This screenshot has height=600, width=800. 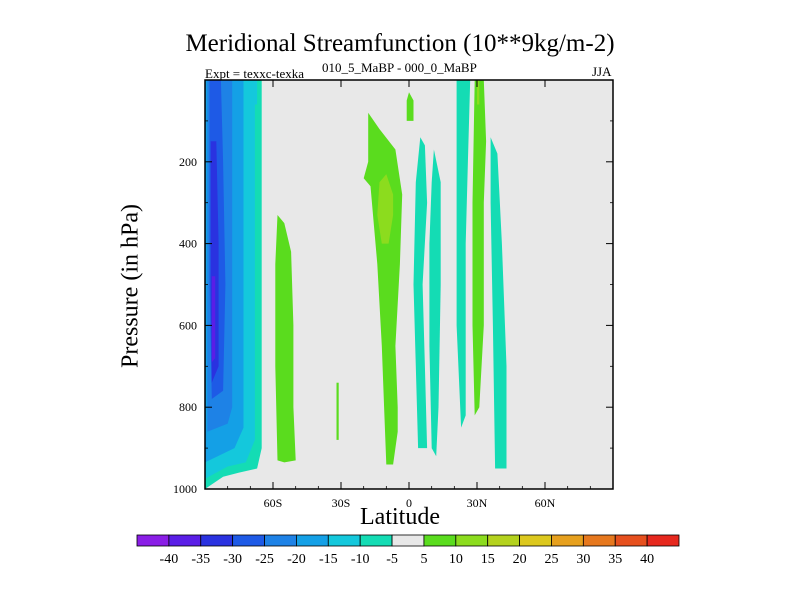 I want to click on colorbar-label-3: -25, so click(x=264, y=559).